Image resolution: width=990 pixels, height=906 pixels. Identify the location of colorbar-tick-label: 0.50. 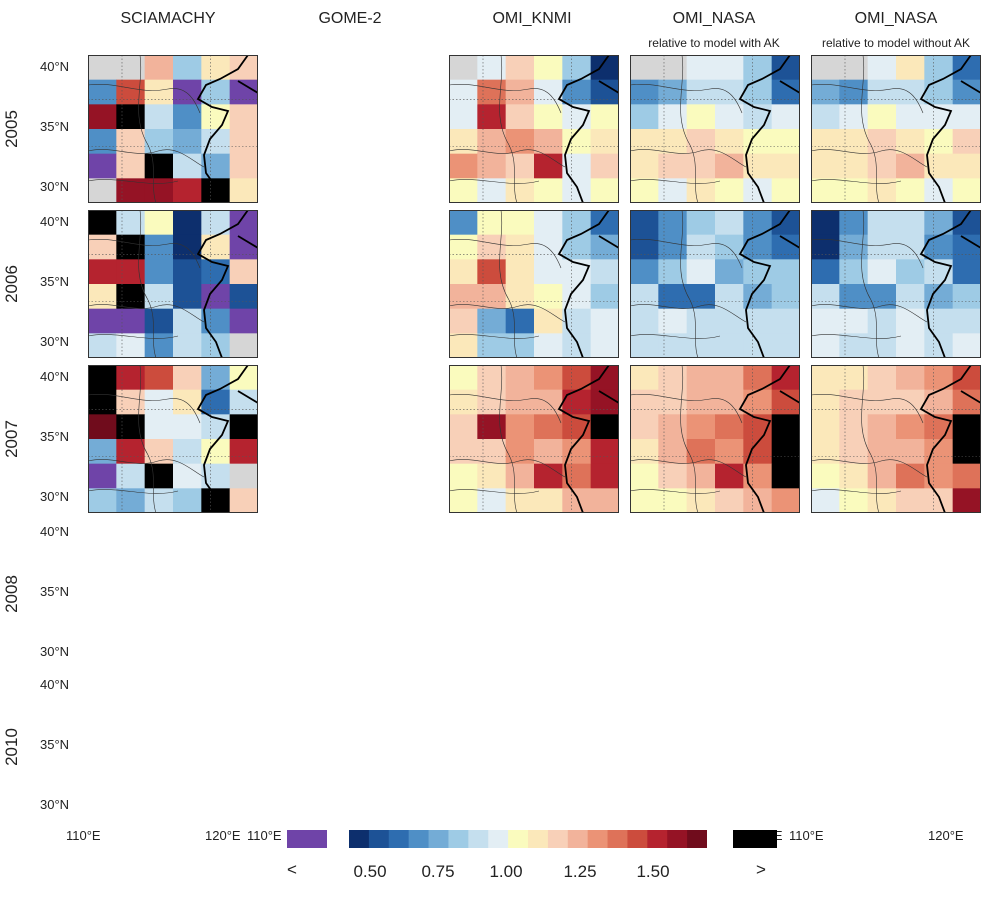
(370, 871).